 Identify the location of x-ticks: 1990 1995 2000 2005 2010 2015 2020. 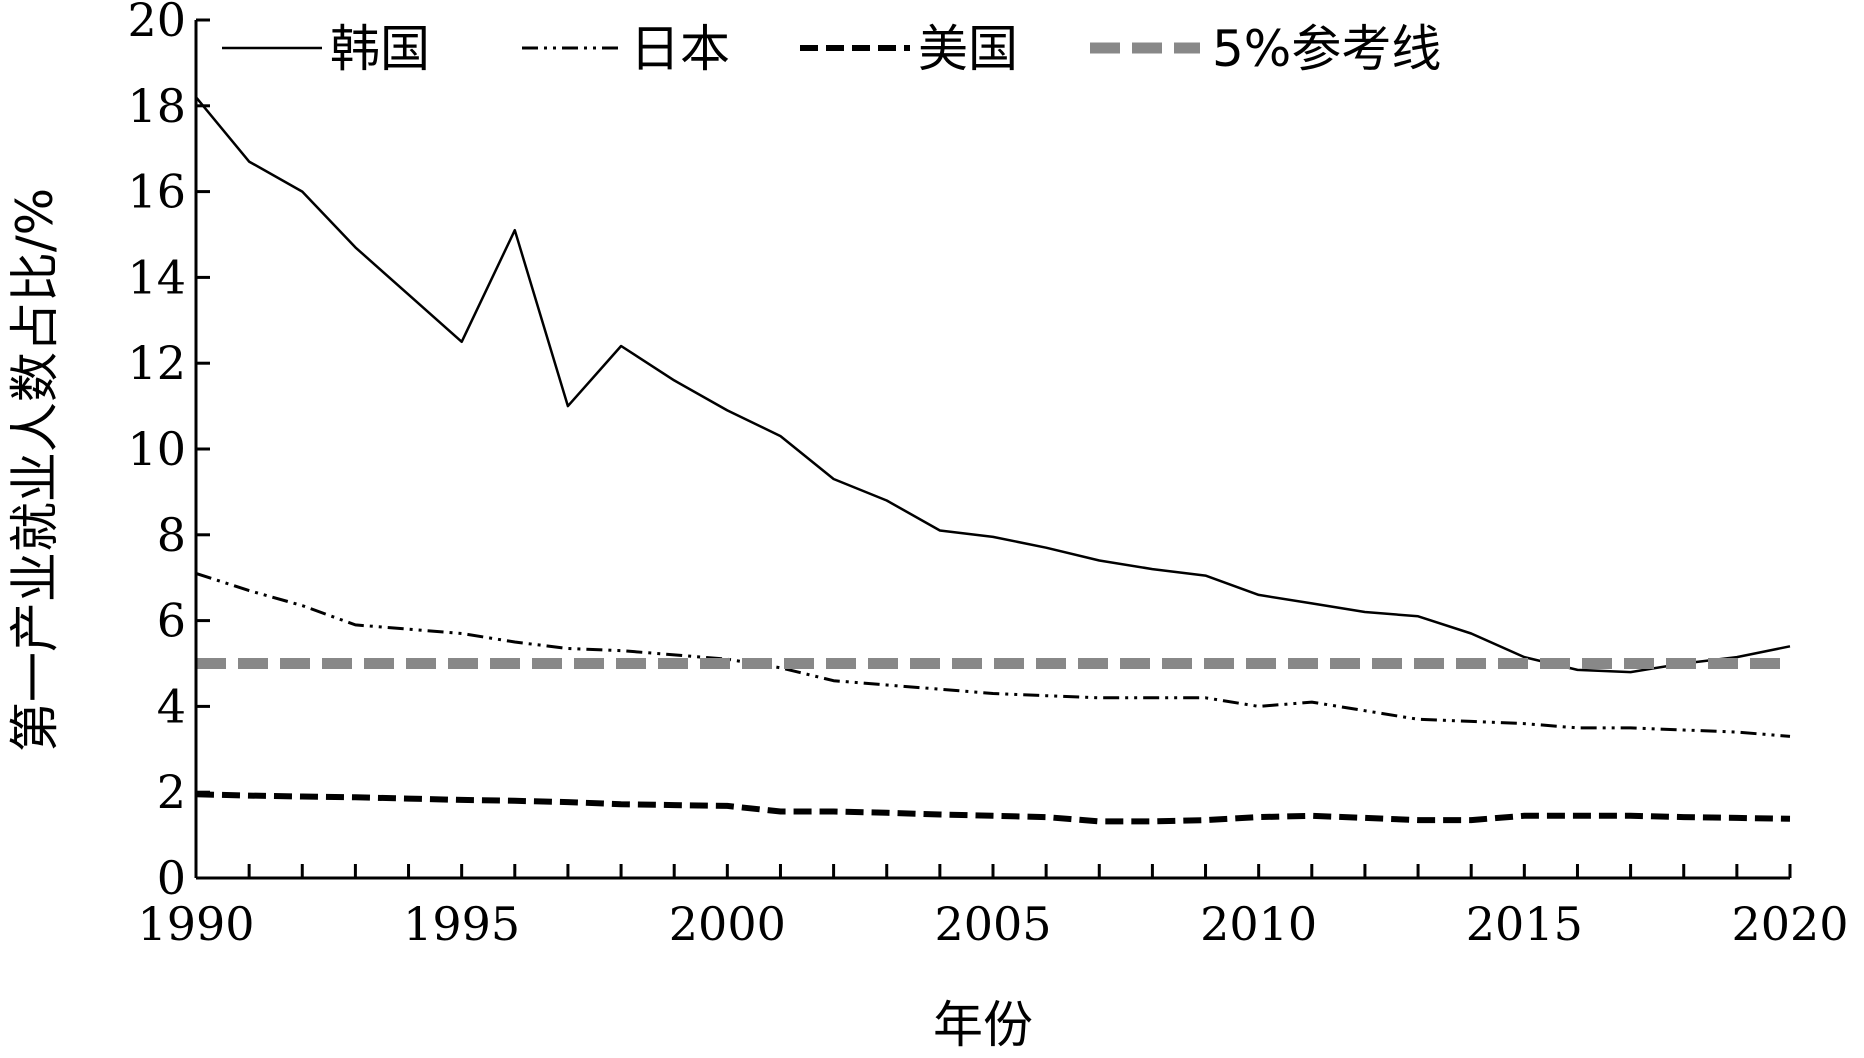
(993, 907).